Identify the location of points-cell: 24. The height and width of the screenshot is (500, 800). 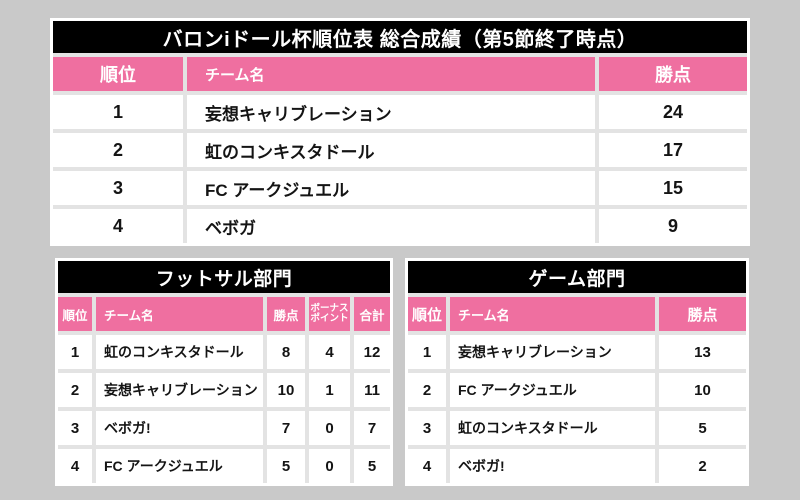
(673, 112).